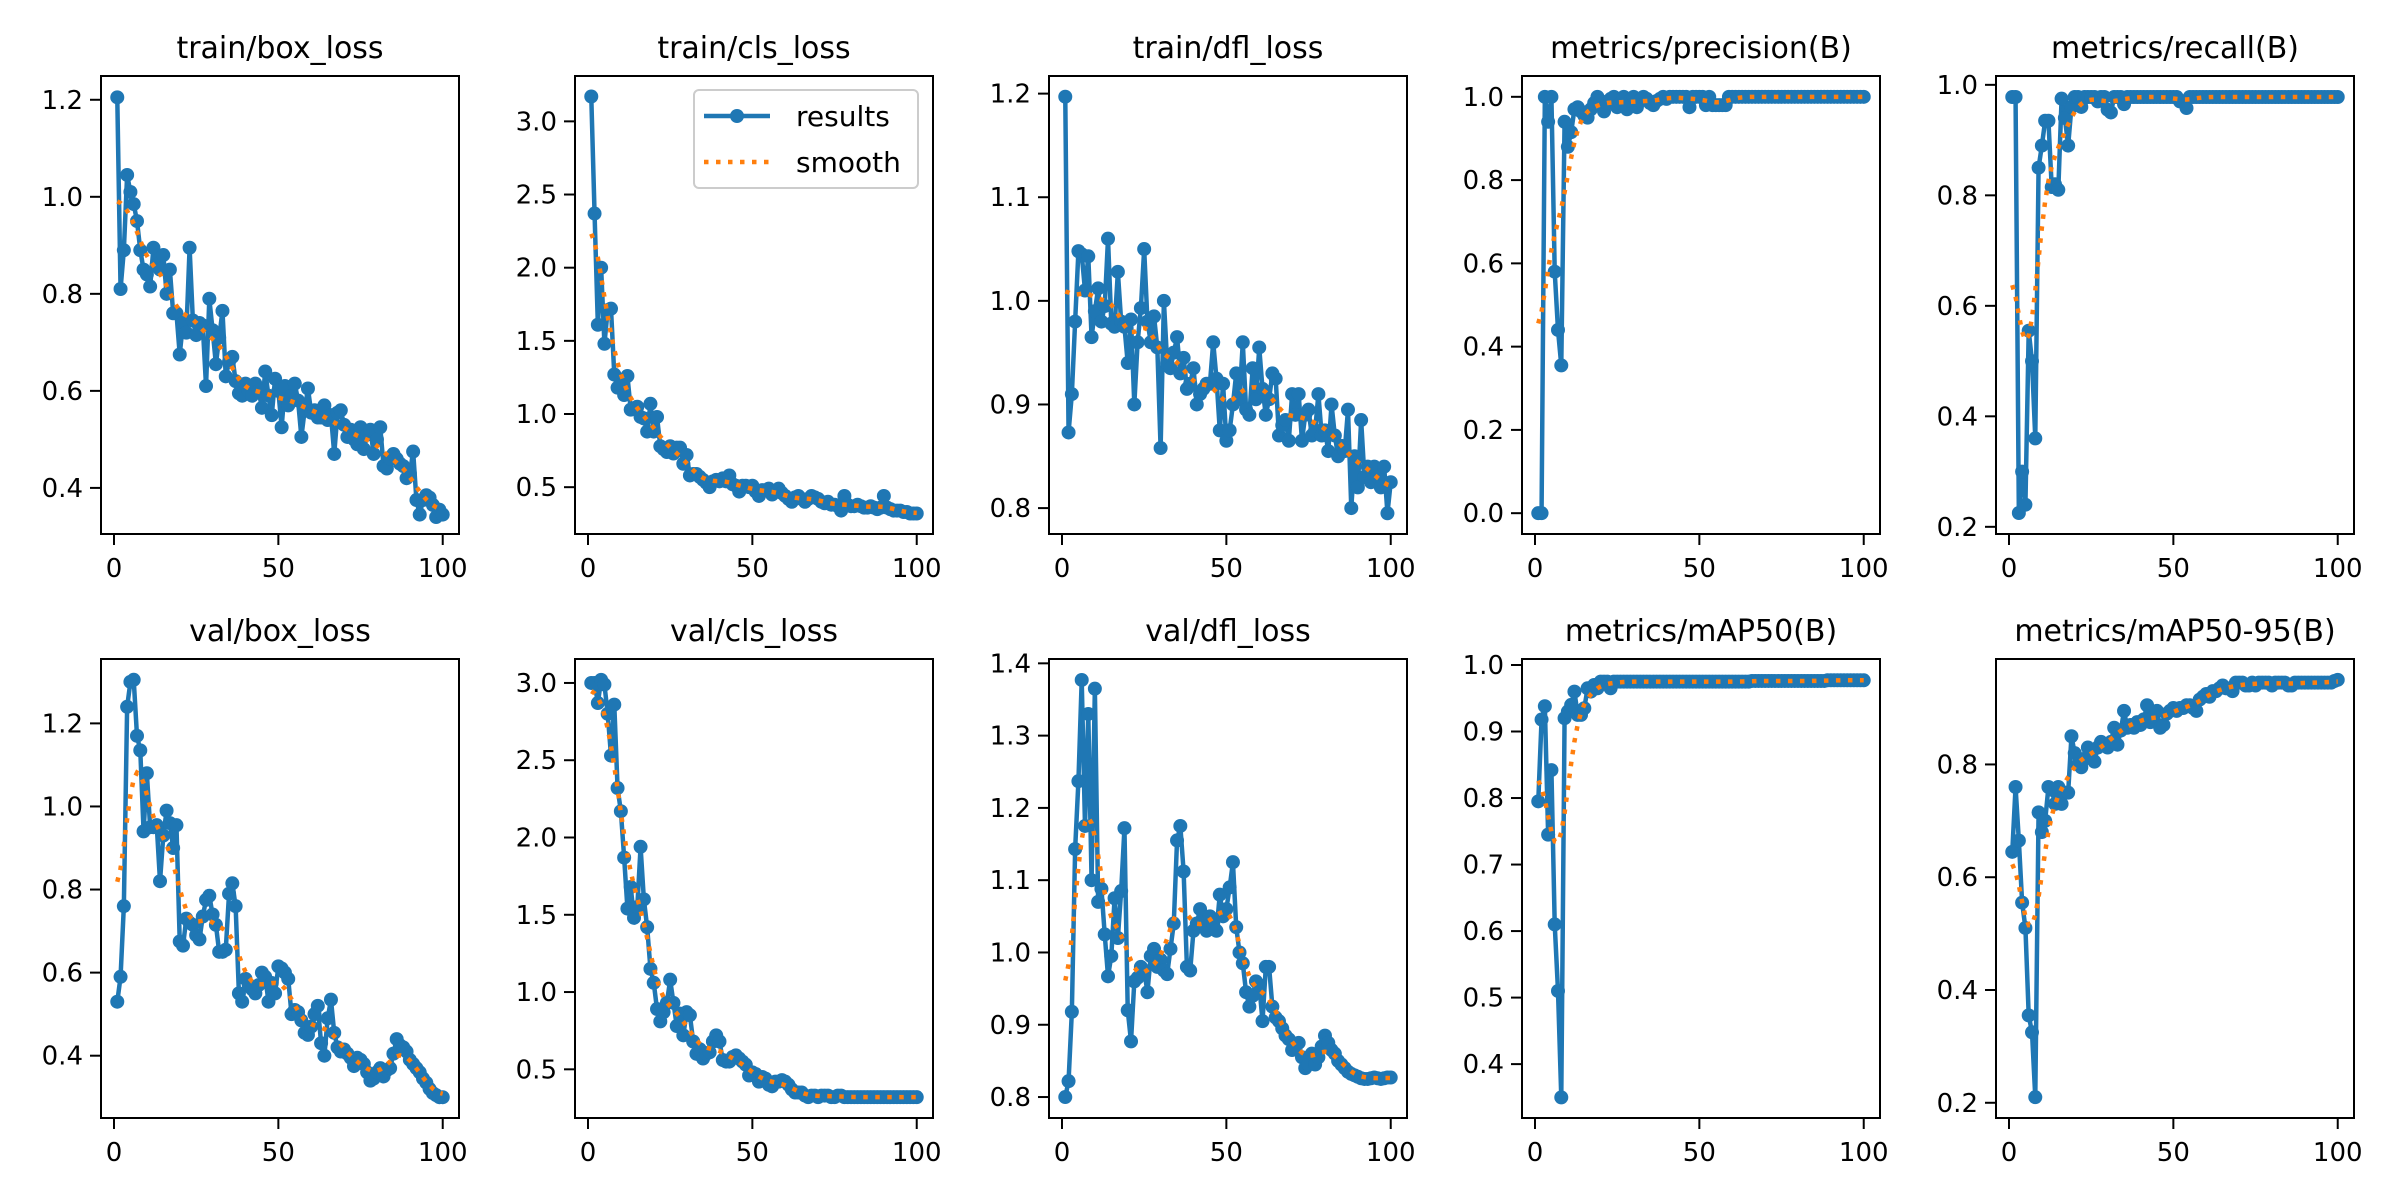  I want to click on y-tick-label: 0.2, so click(1483, 431).